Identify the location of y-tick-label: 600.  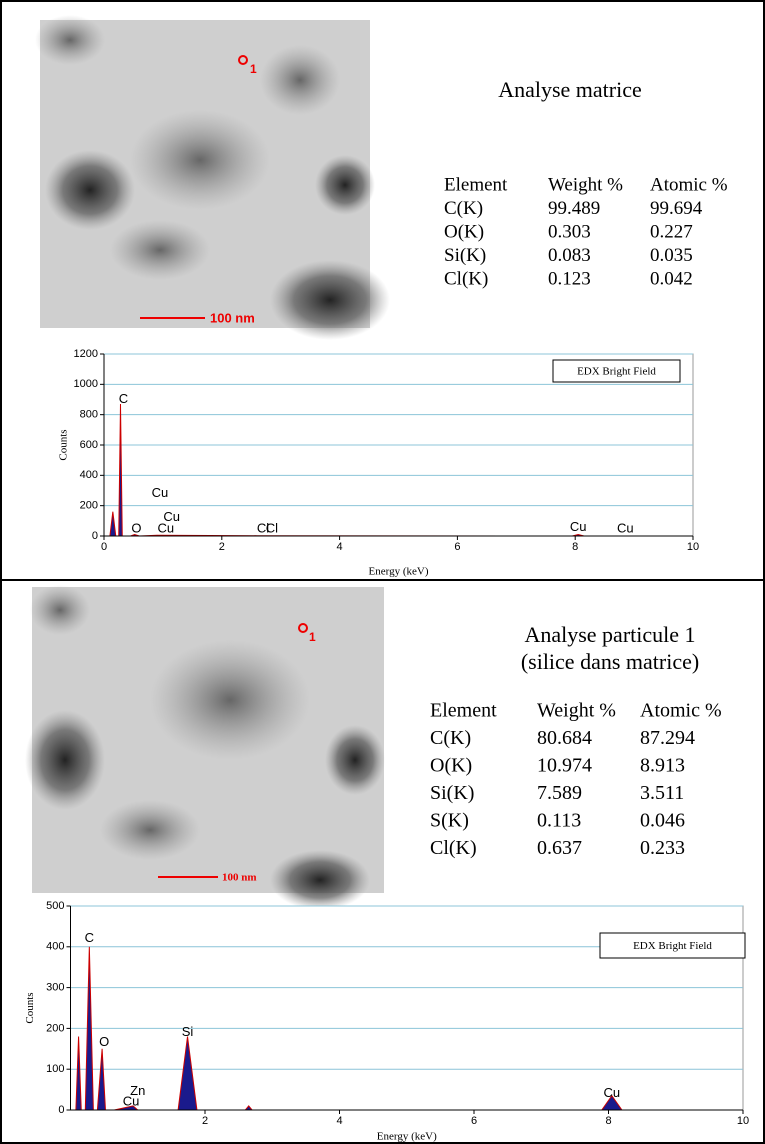
(89, 445).